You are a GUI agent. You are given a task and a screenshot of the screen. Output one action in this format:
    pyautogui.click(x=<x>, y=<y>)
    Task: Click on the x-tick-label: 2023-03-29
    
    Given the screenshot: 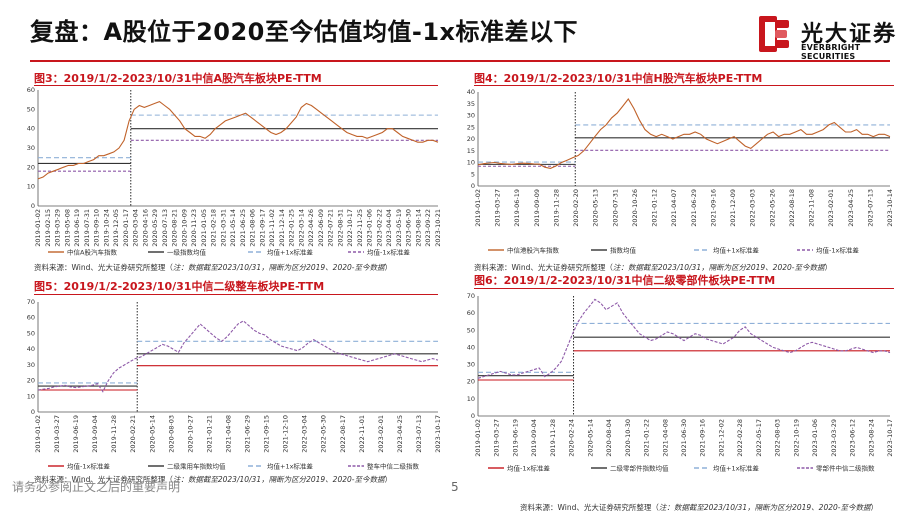 What is the action you would take?
    pyautogui.click(x=834, y=438)
    